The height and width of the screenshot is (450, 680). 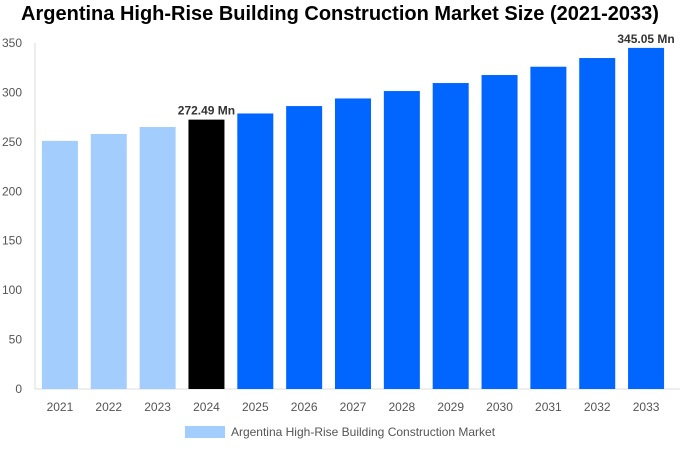 What do you see at coordinates (12, 241) in the screenshot?
I see `y-tick-label: 150` at bounding box center [12, 241].